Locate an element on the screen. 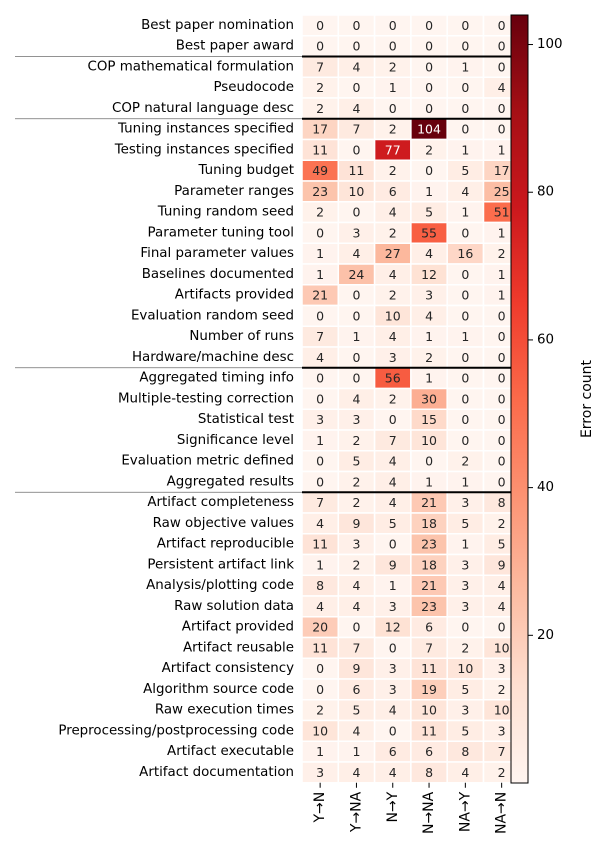  row-label: Statistical test is located at coordinates (246, 419).